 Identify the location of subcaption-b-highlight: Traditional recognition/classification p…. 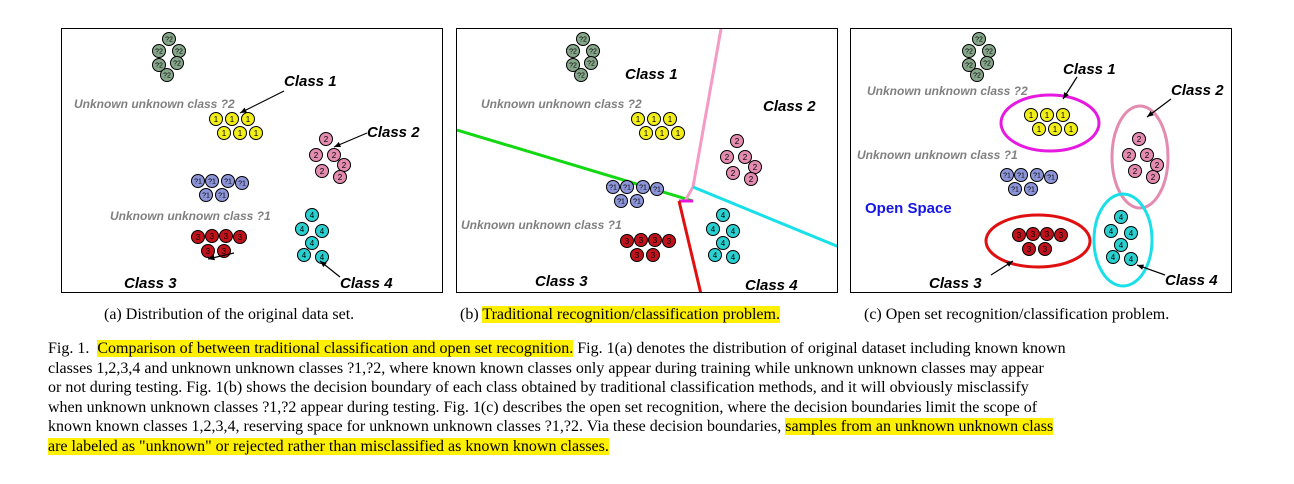
(631, 314).